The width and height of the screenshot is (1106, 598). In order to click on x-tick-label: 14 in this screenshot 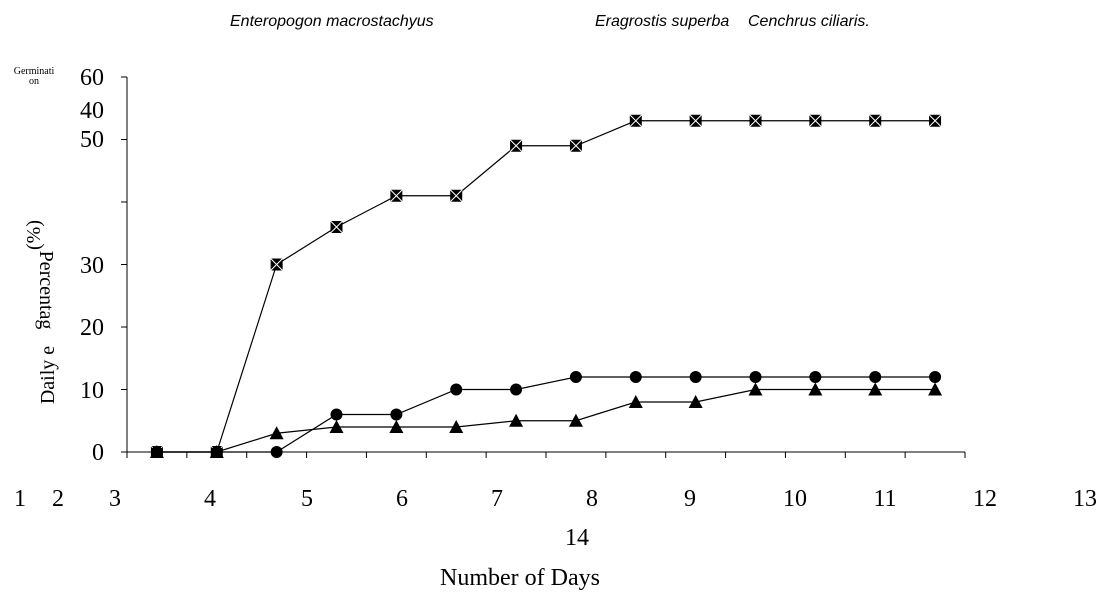, I will do `click(577, 538)`.